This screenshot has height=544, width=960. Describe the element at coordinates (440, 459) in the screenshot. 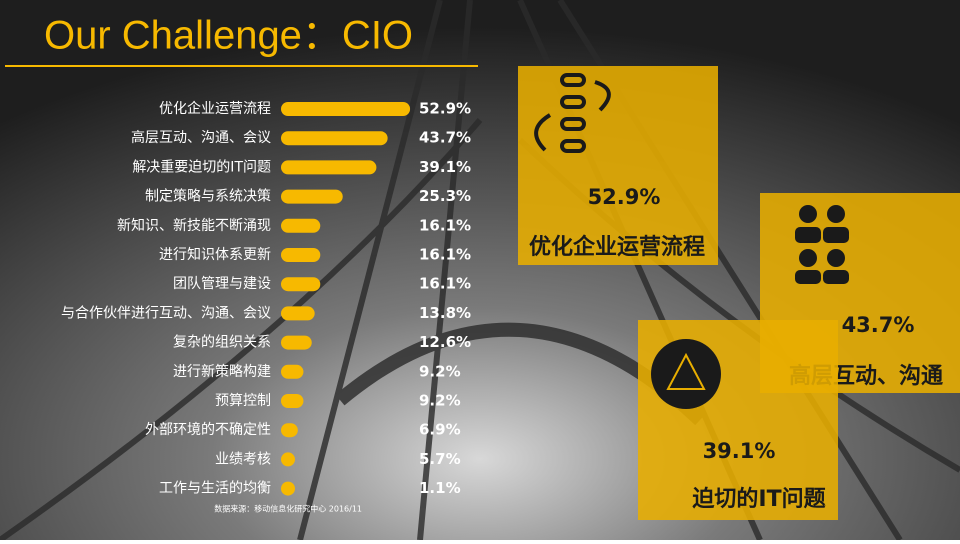

I see `value-label: 5.7%` at that location.